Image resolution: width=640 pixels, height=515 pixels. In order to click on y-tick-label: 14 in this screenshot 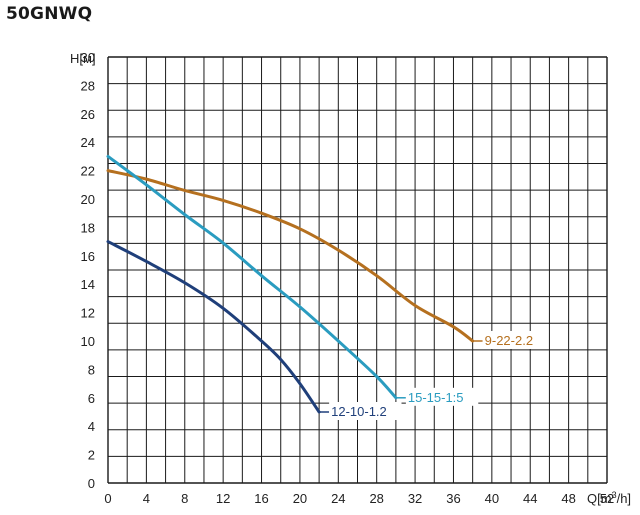, I will do `click(88, 284)`.